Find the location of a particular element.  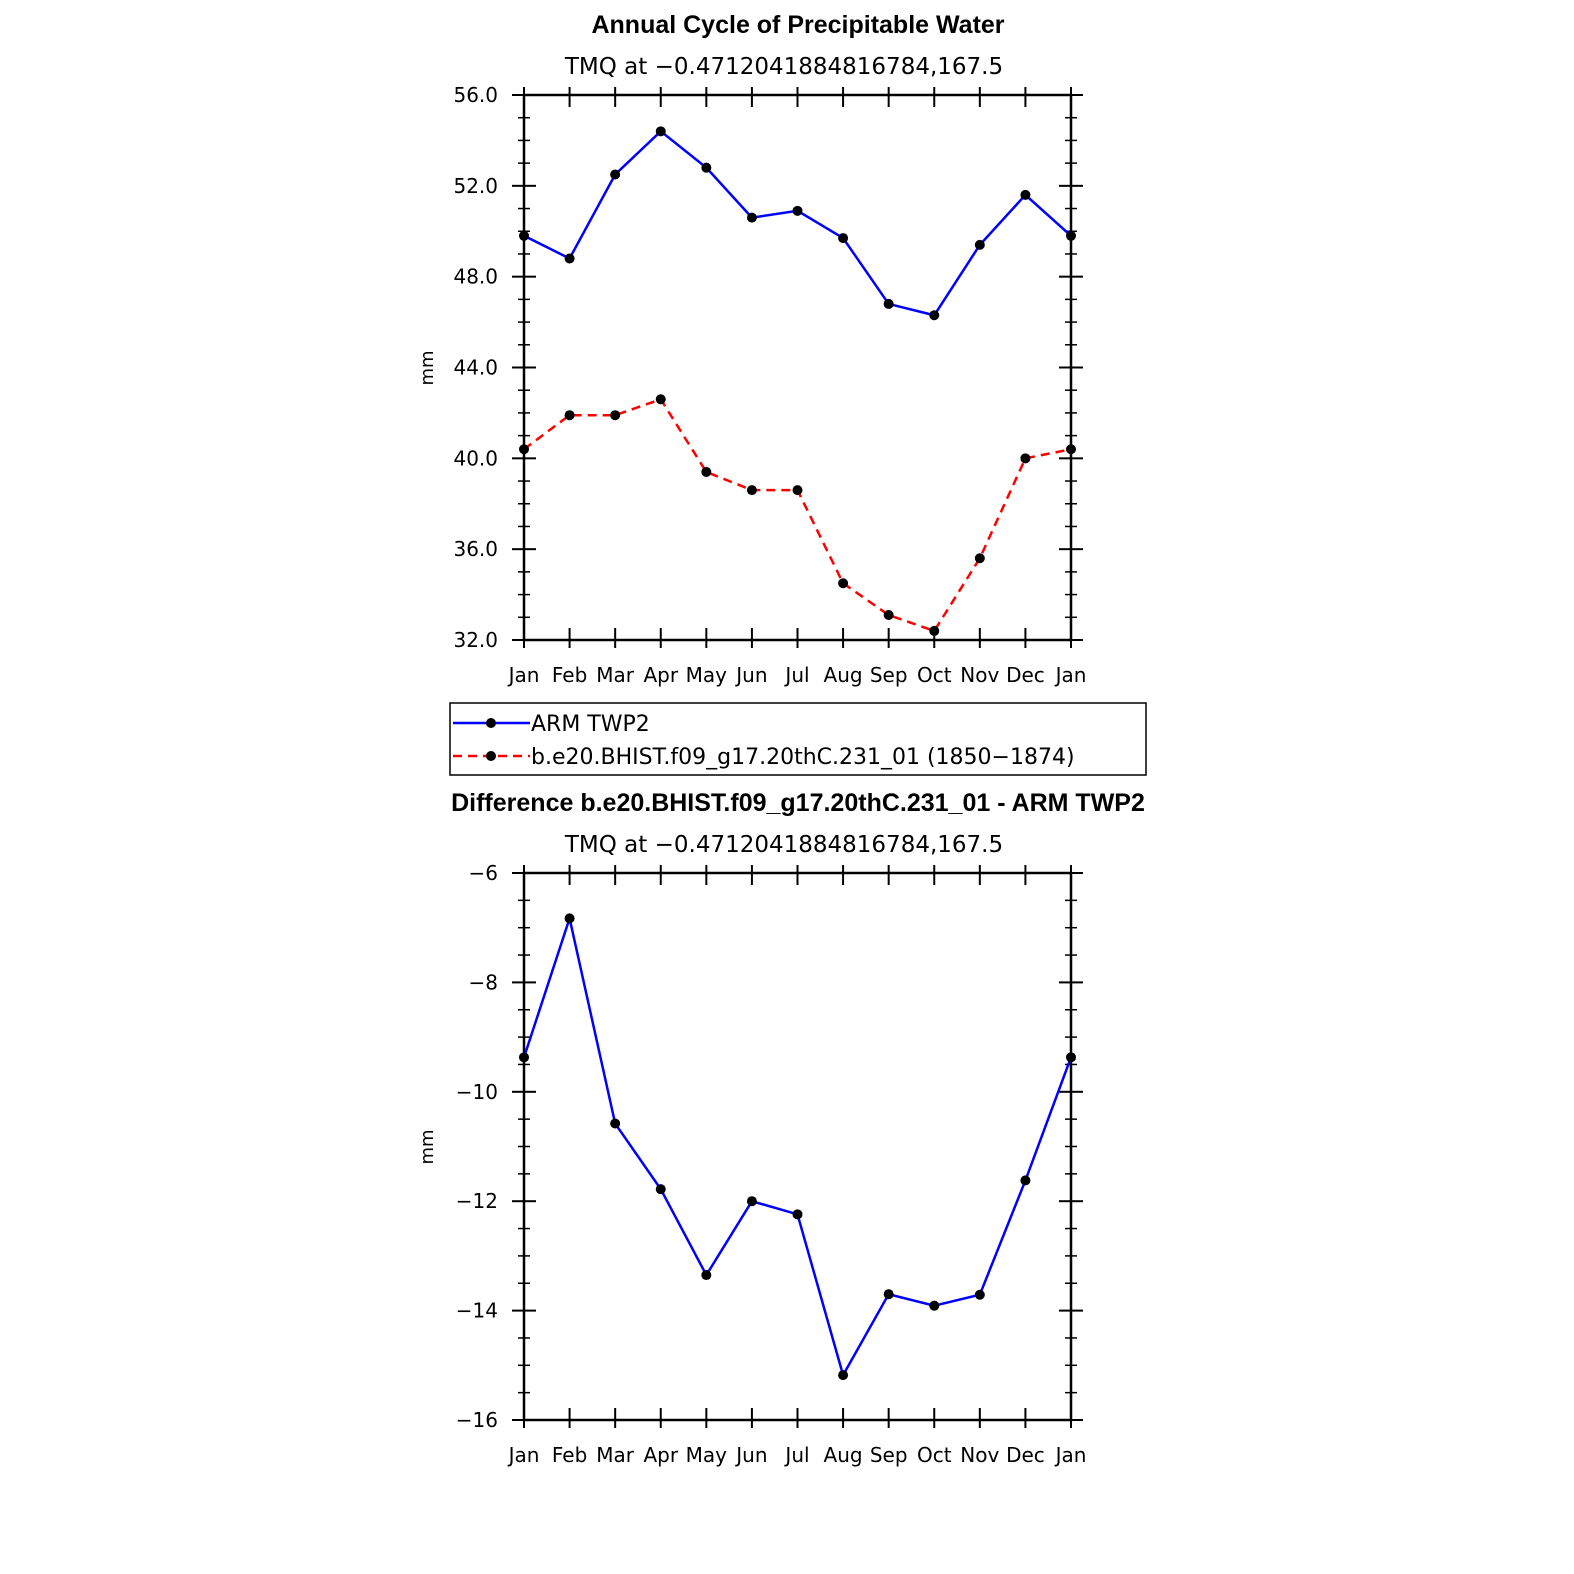

y-tick-label: 36.0 is located at coordinates (475, 549).